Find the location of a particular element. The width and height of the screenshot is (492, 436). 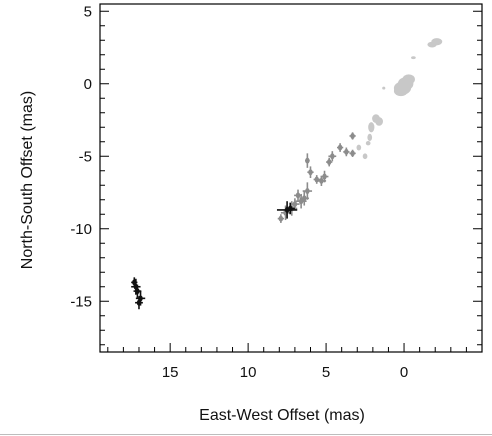

x-tick-label: 0 is located at coordinates (404, 372).